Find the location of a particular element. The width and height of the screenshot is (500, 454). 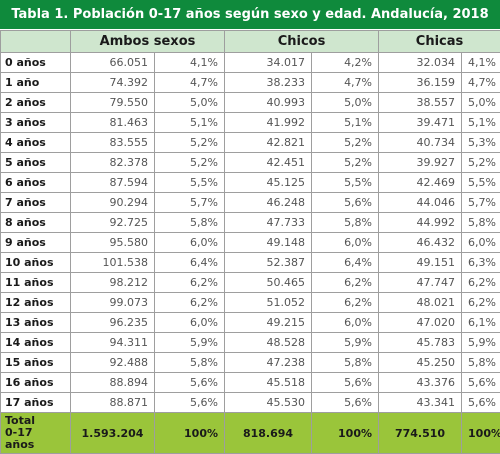

chicas-pct-cell: 5,5% is located at coordinates (481, 183).